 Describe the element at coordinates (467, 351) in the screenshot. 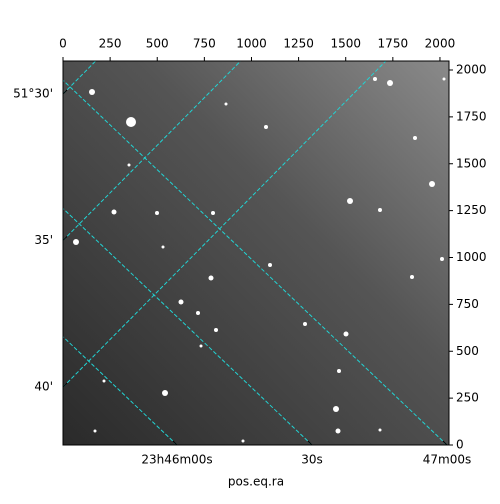

I see `y-tick-label: 500` at that location.